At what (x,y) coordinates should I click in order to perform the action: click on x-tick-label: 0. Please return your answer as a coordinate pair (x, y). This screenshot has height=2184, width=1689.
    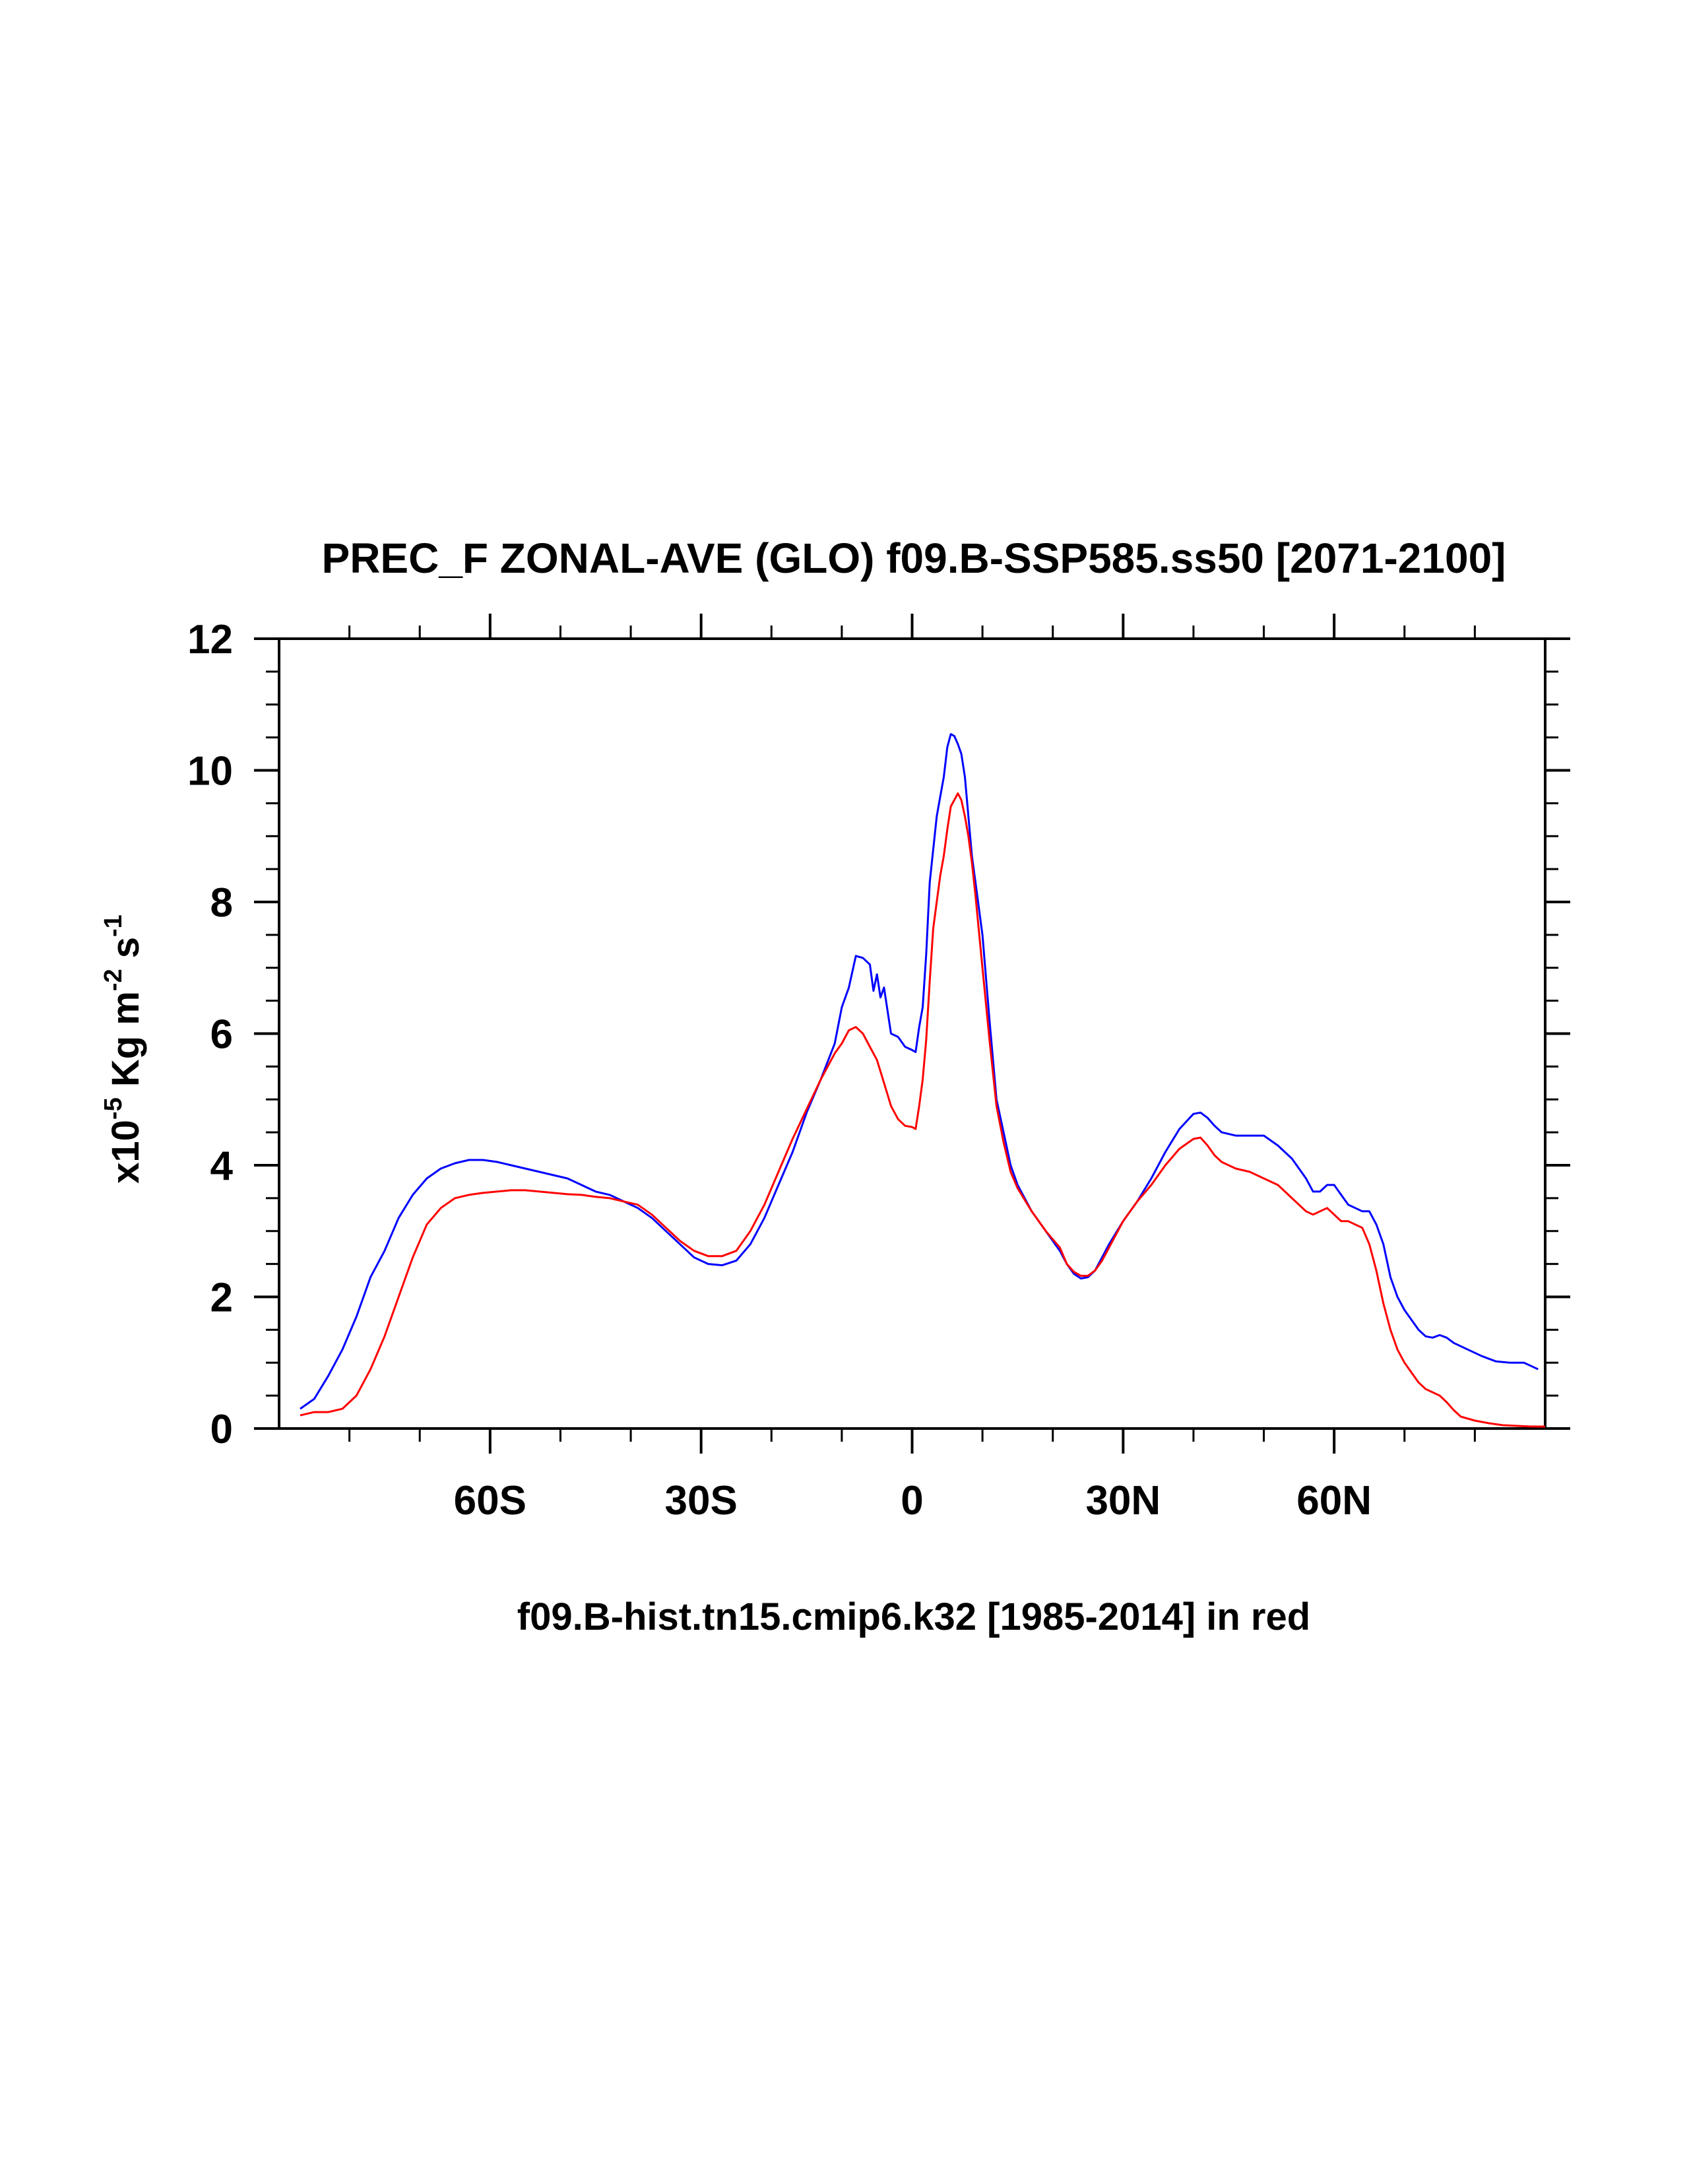
    Looking at the image, I should click on (912, 1501).